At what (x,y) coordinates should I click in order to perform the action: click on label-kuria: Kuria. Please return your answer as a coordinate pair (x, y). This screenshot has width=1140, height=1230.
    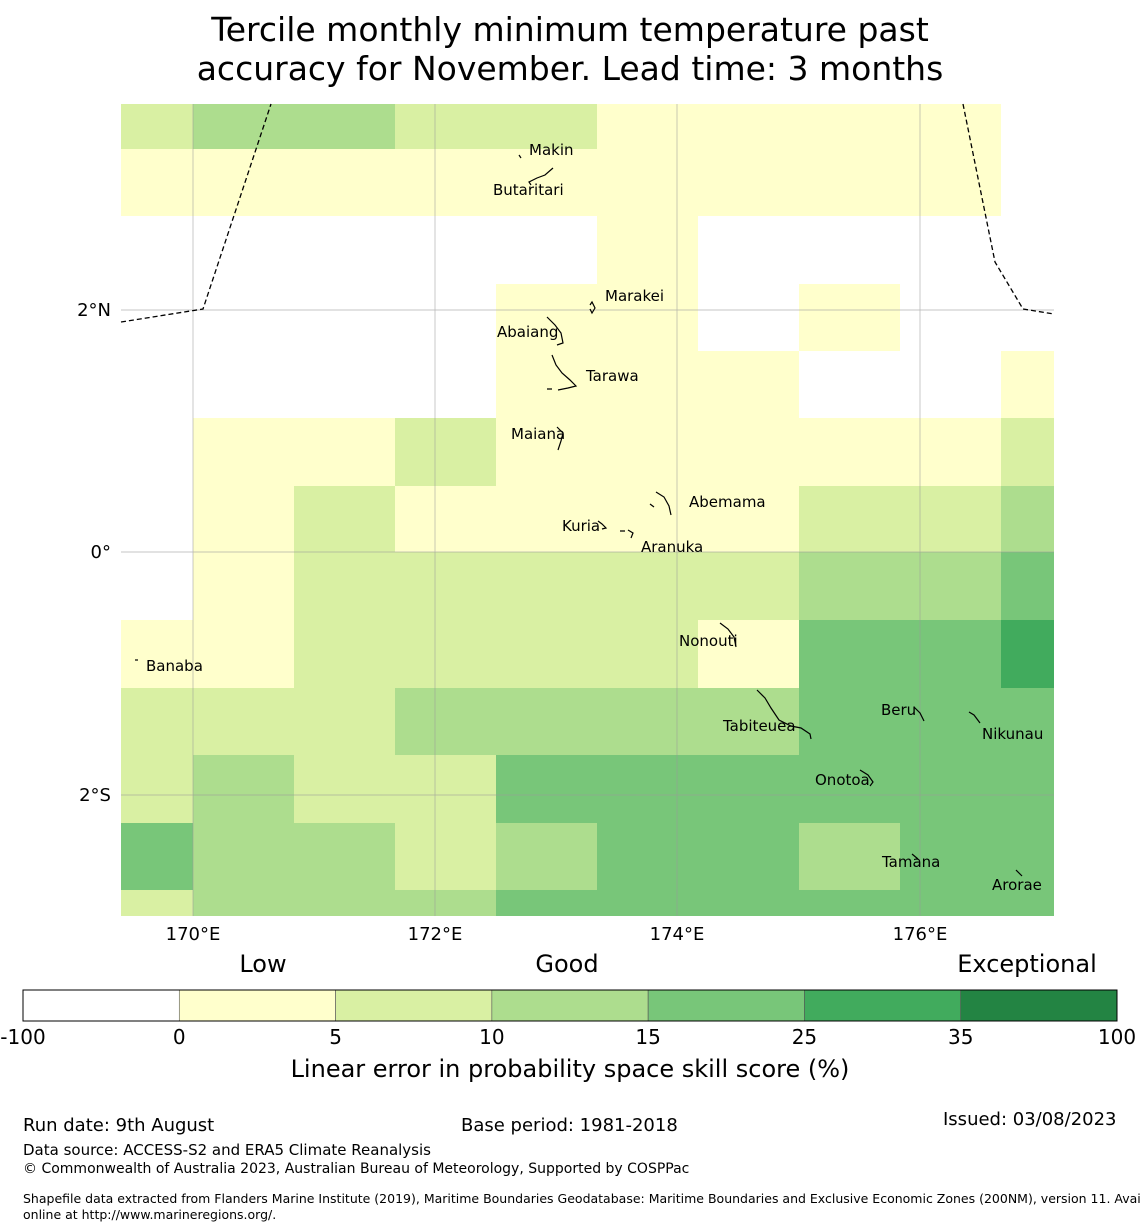
    Looking at the image, I should click on (581, 526).